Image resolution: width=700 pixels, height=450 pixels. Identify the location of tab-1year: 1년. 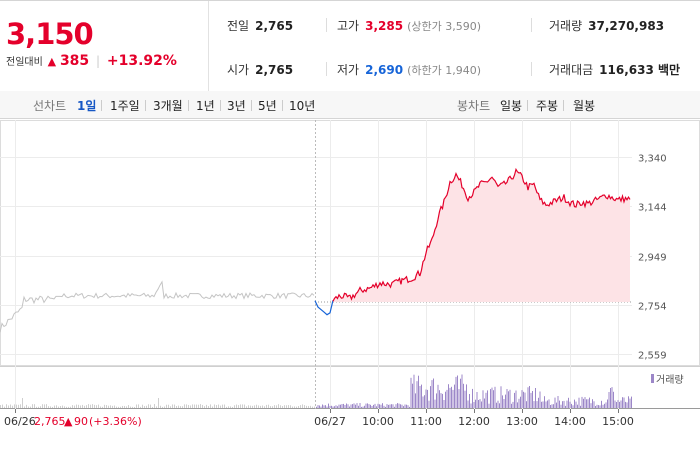
(205, 106).